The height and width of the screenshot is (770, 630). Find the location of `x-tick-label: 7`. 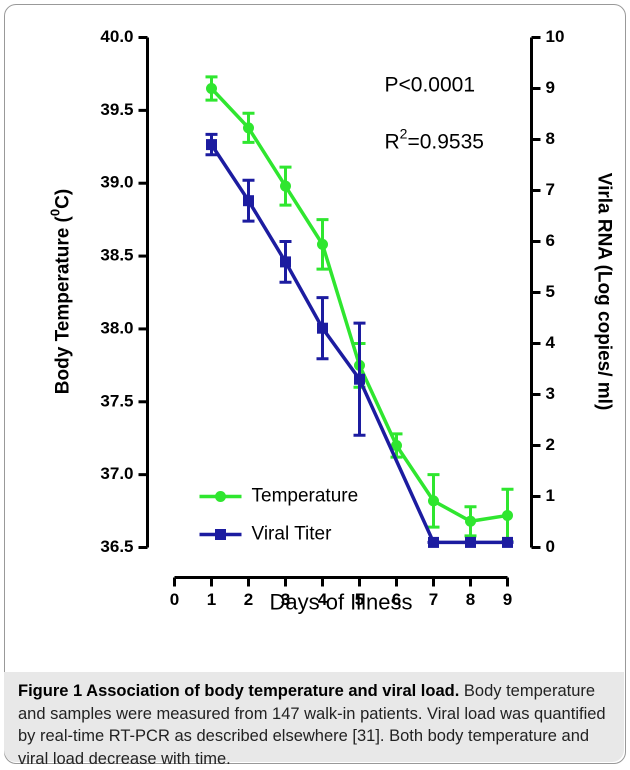

x-tick-label: 7 is located at coordinates (433, 599).